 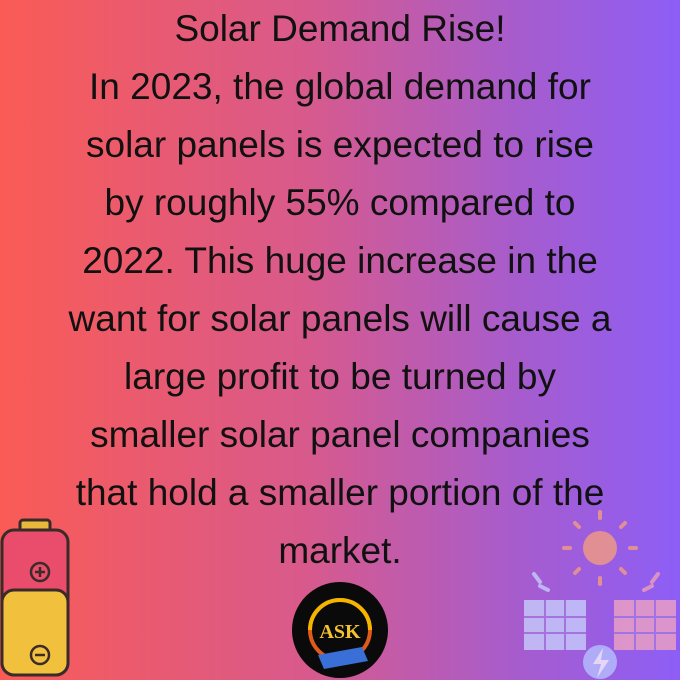 I want to click on body-line: solar panels is expected to rise, so click(x=340, y=144).